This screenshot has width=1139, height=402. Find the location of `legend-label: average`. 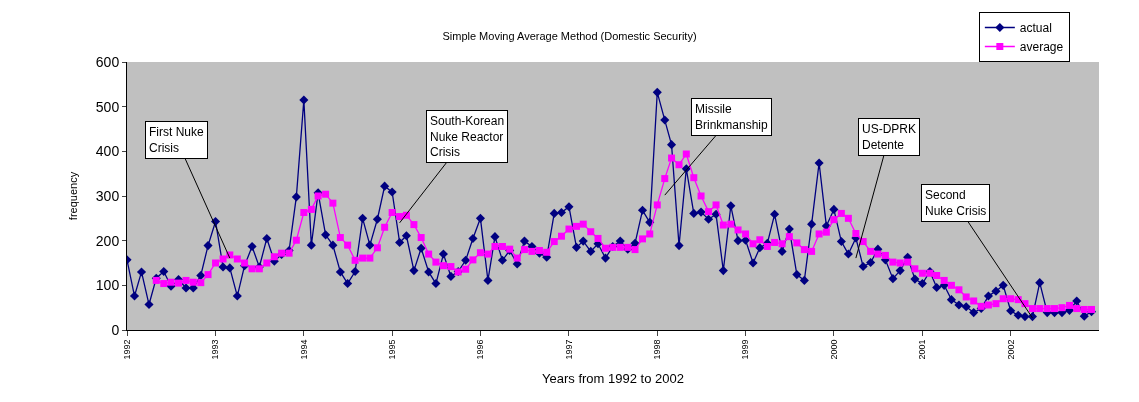

legend-label: average is located at coordinates (1041, 47).